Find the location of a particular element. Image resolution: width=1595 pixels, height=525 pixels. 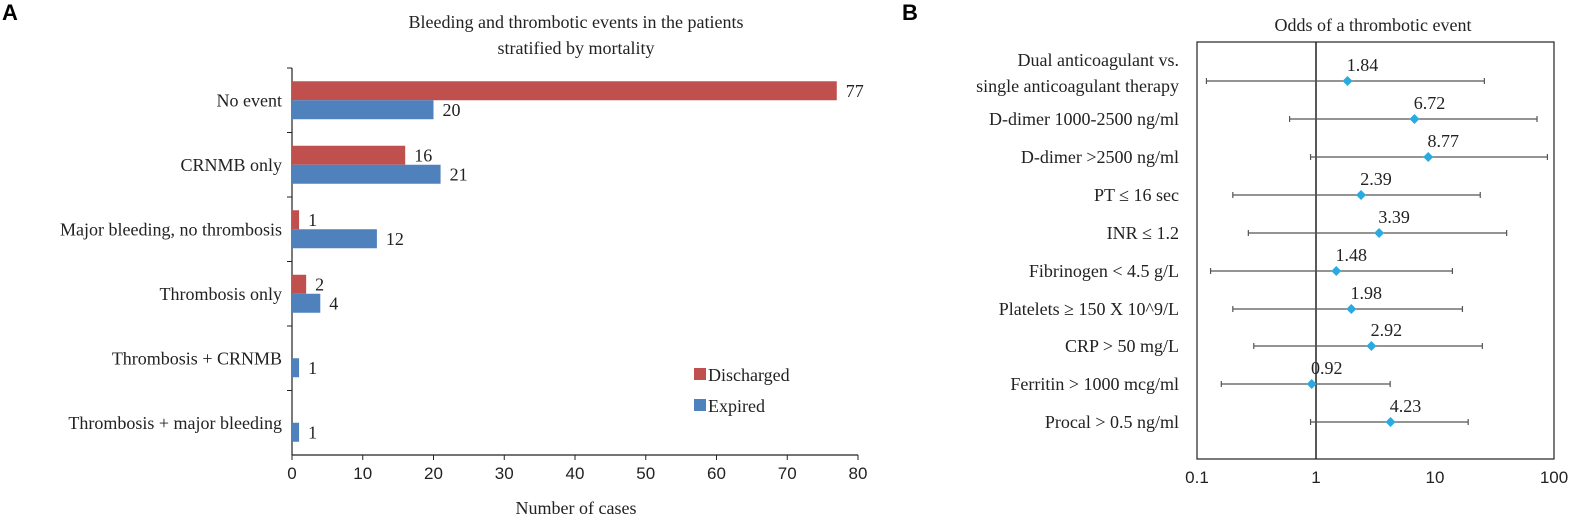

legend-label-discharged: Discharged is located at coordinates (749, 375).